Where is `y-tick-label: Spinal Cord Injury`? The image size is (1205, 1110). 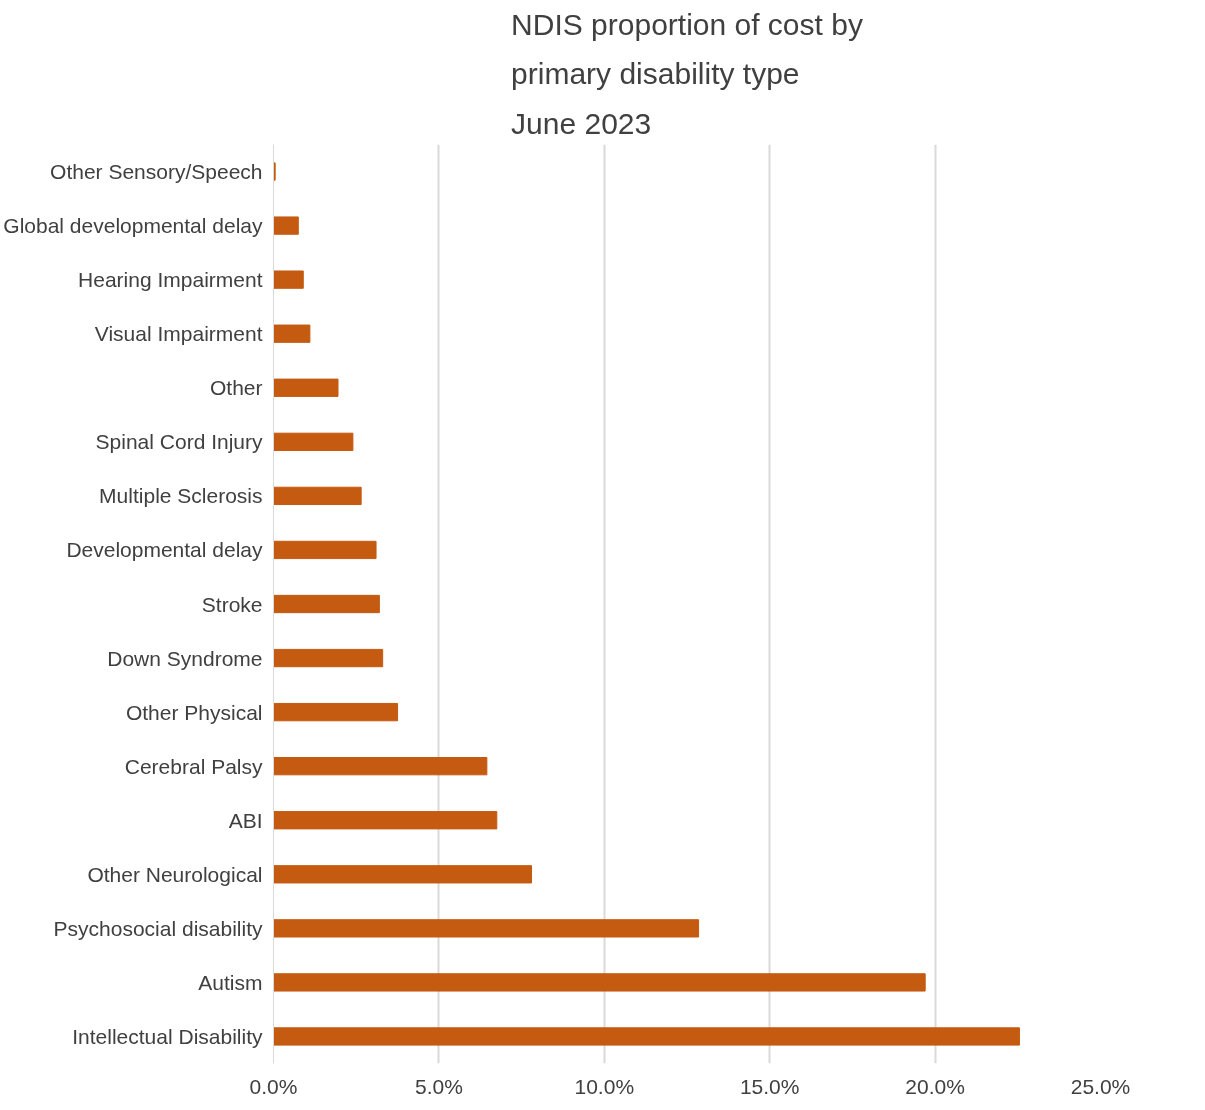 y-tick-label: Spinal Cord Injury is located at coordinates (179, 442).